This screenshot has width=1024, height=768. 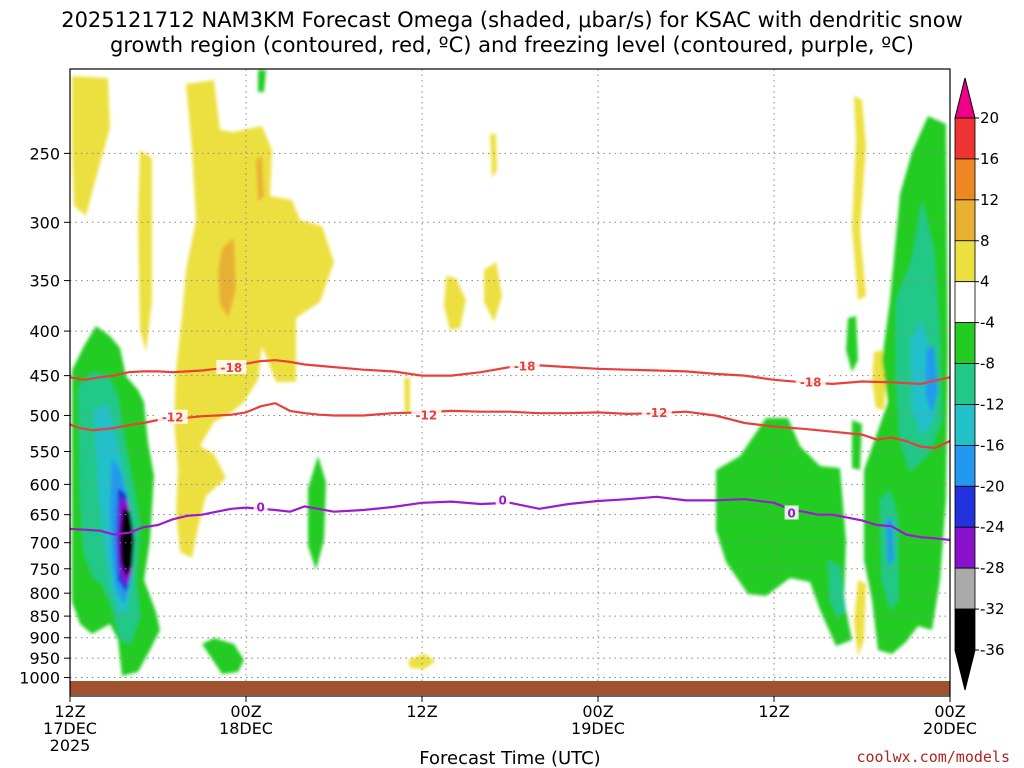 What do you see at coordinates (70, 728) in the screenshot?
I see `x-tick-label: 17DEC` at bounding box center [70, 728].